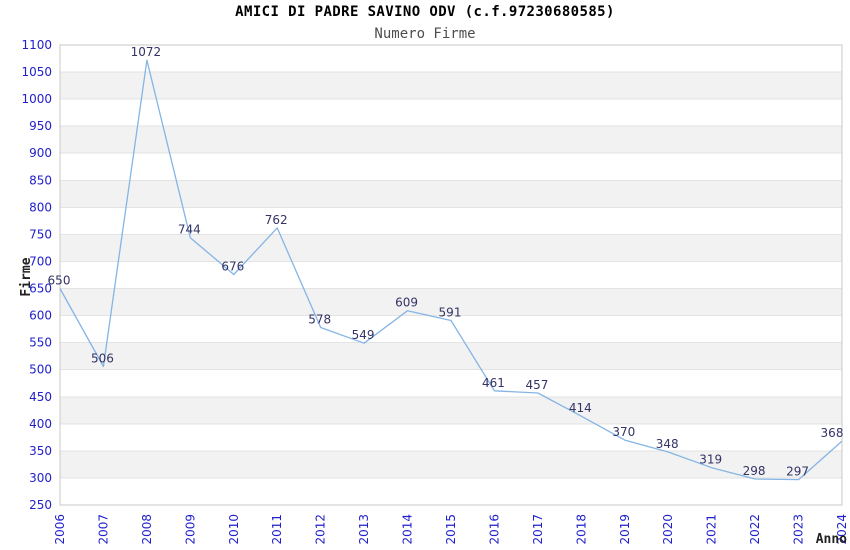 The height and width of the screenshot is (550, 850). Describe the element at coordinates (831, 539) in the screenshot. I see `x-axis-title: Anno` at that location.